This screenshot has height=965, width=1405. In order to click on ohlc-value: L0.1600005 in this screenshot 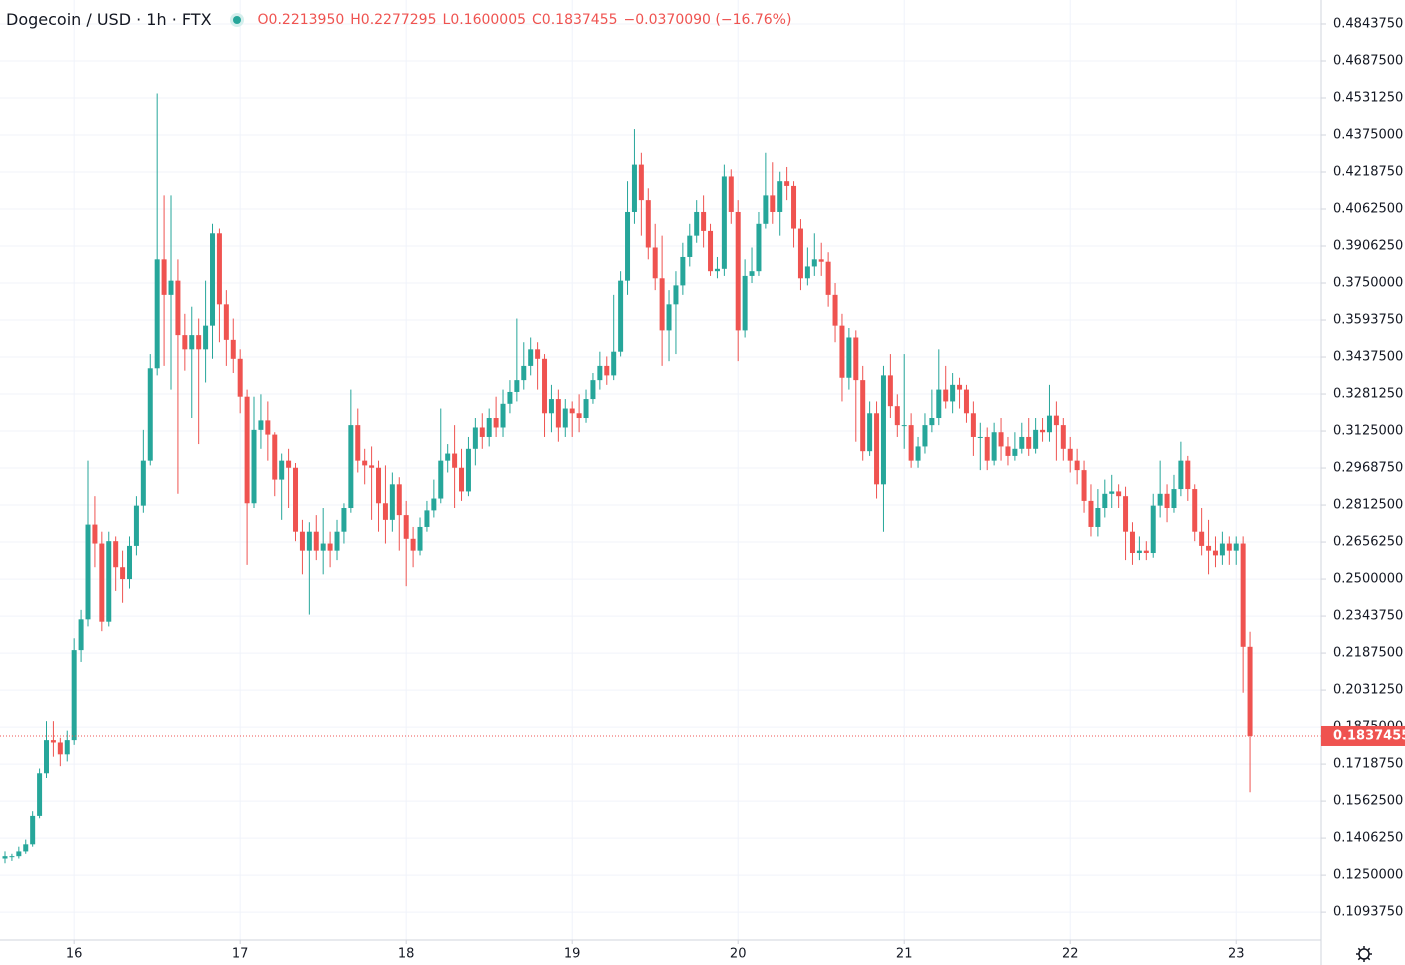, I will do `click(484, 19)`.